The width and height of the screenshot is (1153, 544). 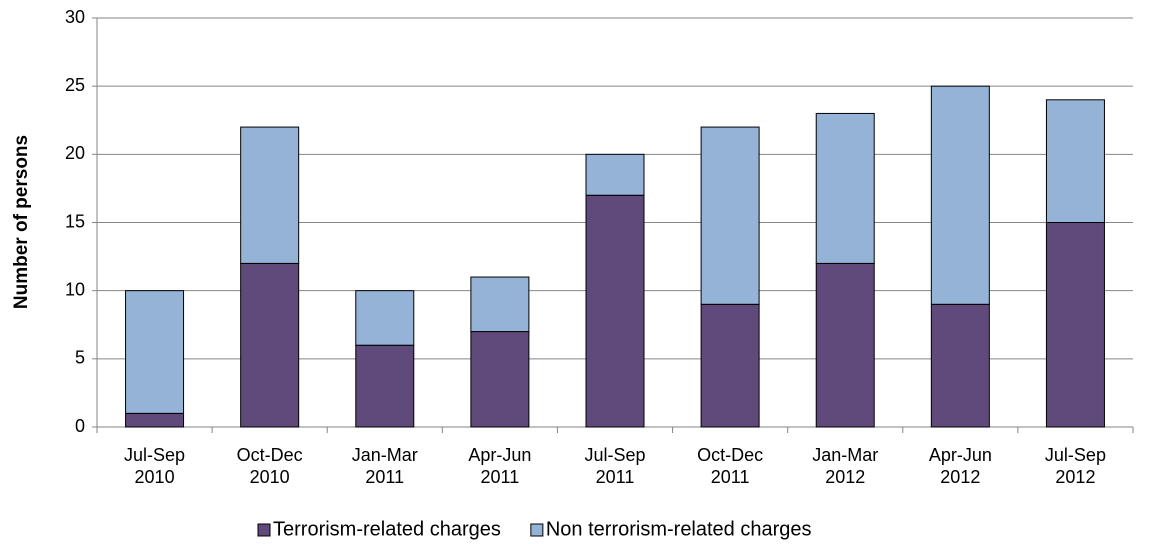 I want to click on y-tick-label: 10, so click(x=75, y=289).